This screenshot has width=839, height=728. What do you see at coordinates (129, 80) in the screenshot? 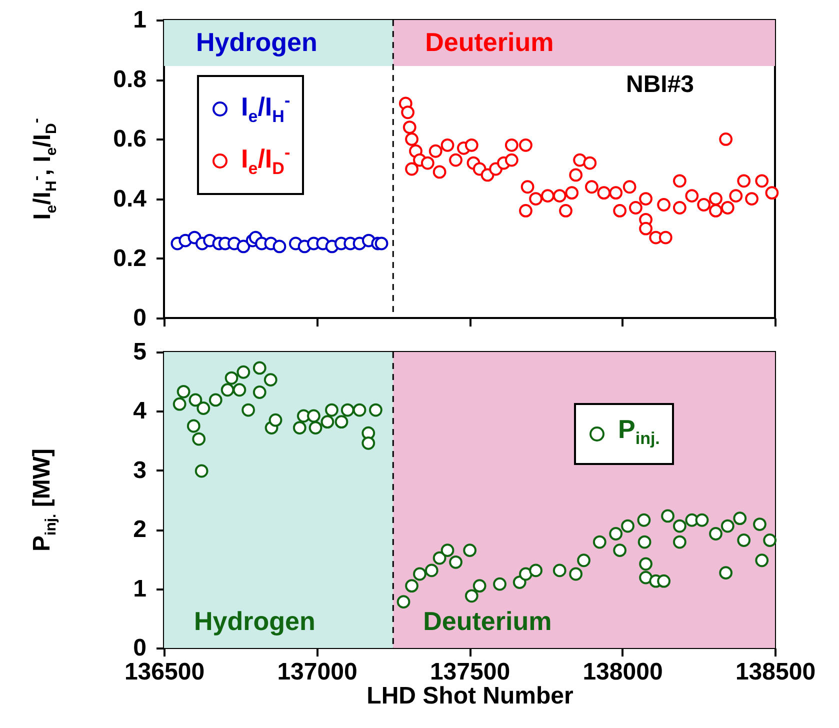
I see `y-tick-label: 0.8` at bounding box center [129, 80].